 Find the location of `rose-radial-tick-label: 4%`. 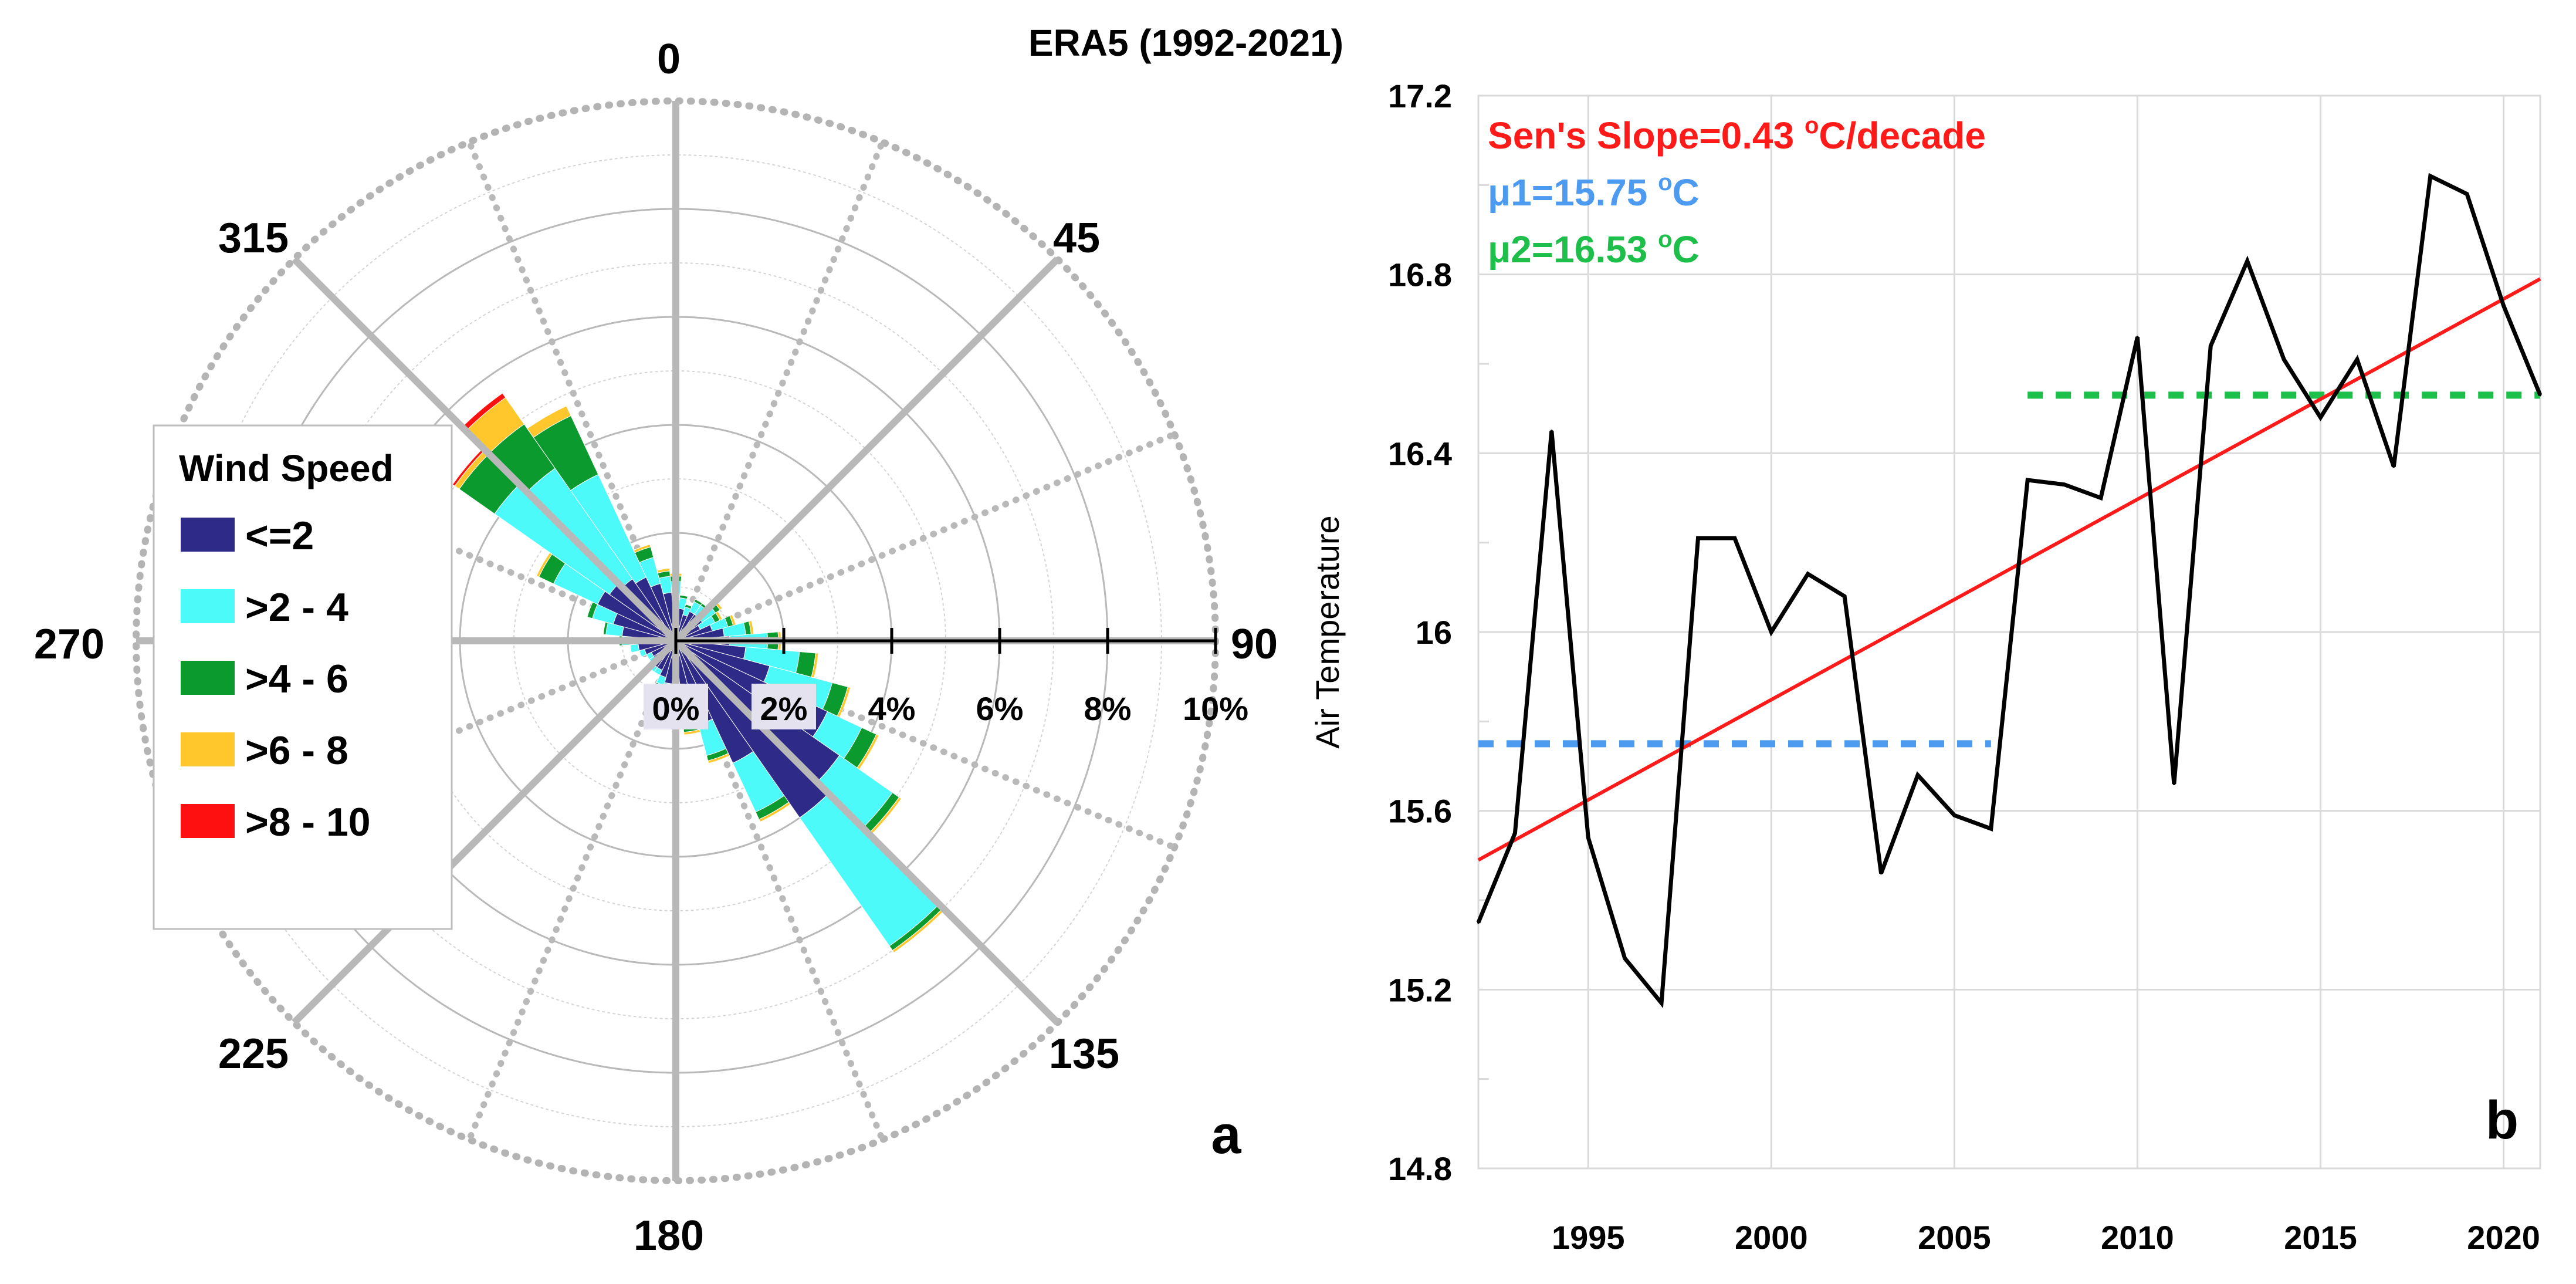

rose-radial-tick-label: 4% is located at coordinates (892, 708).